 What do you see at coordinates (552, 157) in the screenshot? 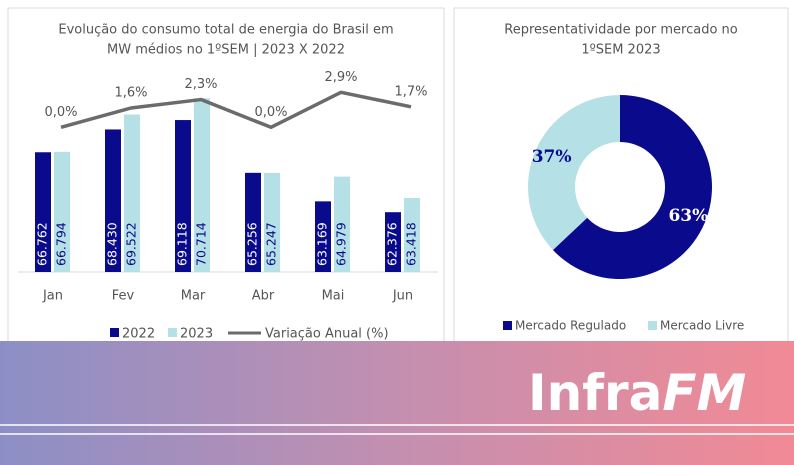
I see `data-label: 37%` at bounding box center [552, 157].